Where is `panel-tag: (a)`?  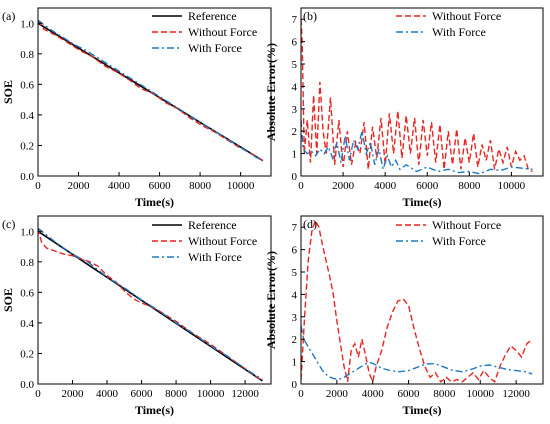 panel-tag: (a) is located at coordinates (8, 16).